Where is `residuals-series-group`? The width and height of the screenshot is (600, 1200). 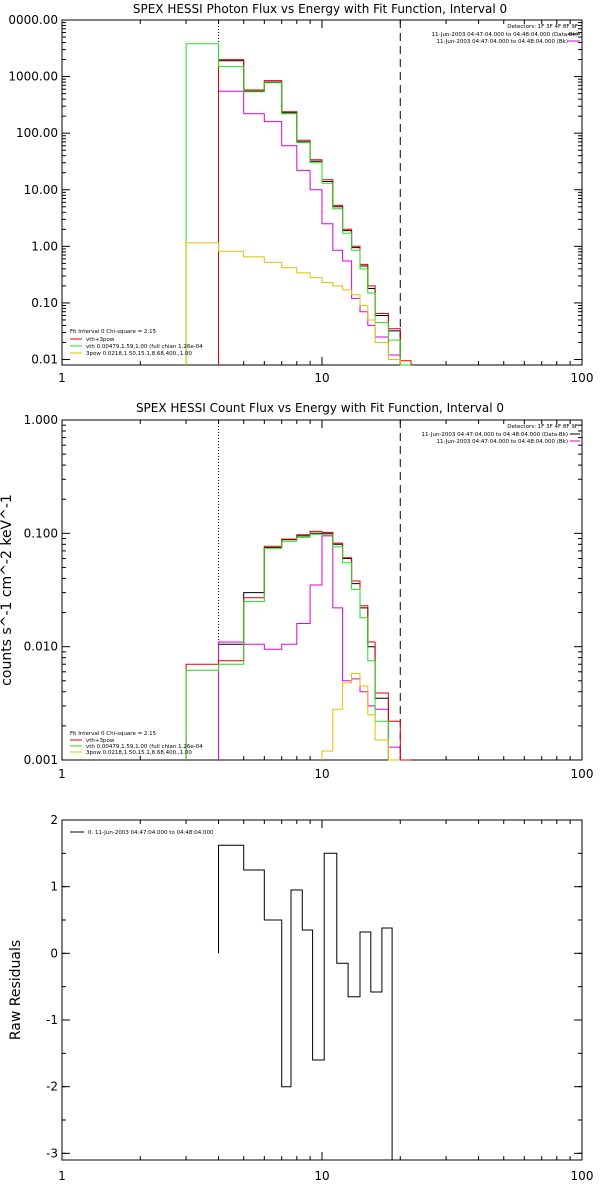 residuals-series-group is located at coordinates (305, 1002).